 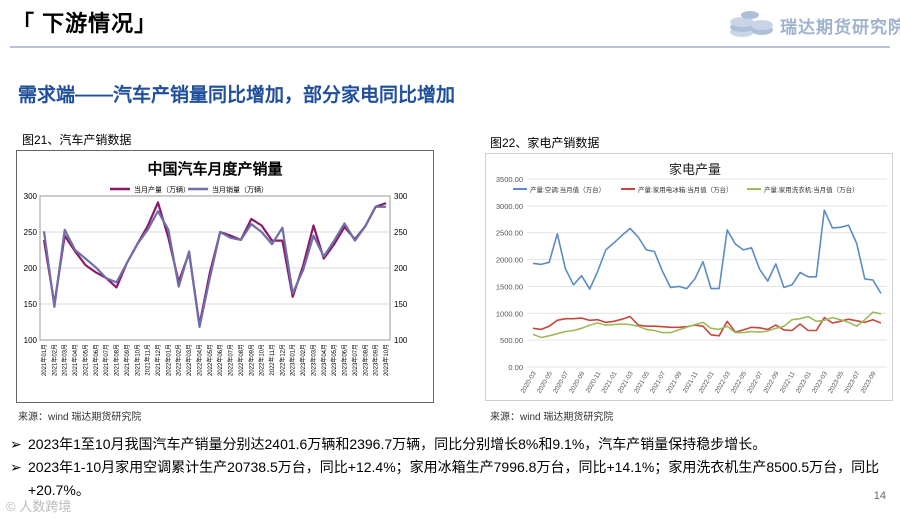 I want to click on x-tick-label: 2021年11月, so click(x=148, y=360).